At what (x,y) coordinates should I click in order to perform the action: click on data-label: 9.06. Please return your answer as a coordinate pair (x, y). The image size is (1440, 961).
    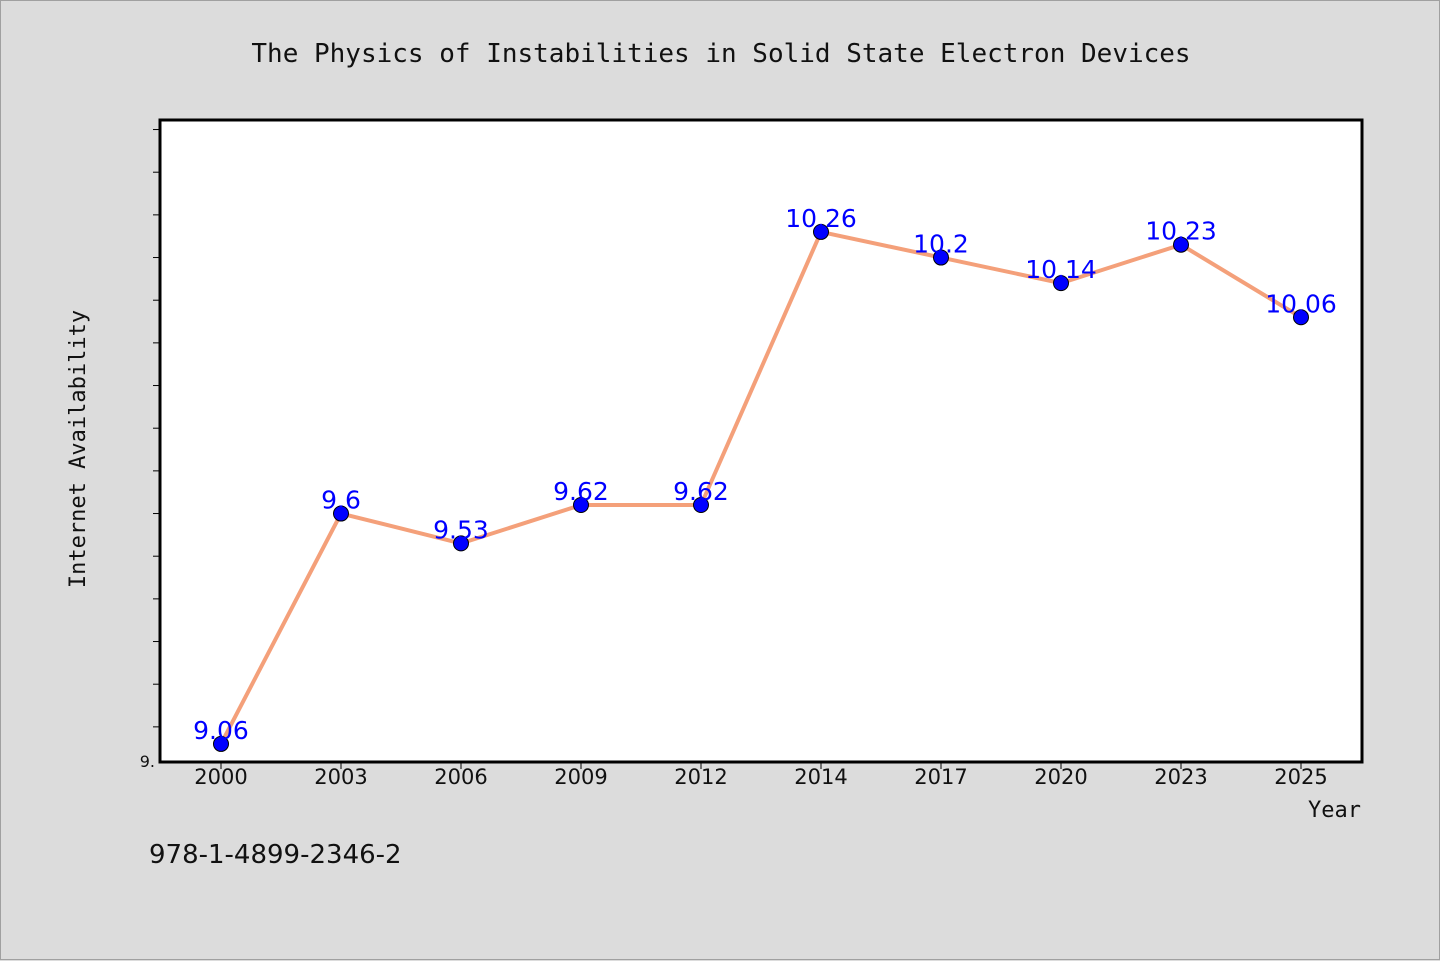
    Looking at the image, I should click on (221, 730).